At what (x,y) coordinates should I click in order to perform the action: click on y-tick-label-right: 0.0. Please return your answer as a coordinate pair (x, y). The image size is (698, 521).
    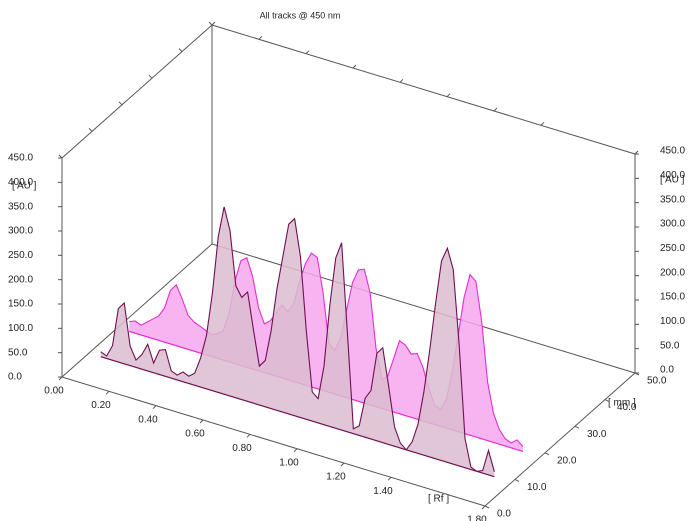
    Looking at the image, I should click on (667, 370).